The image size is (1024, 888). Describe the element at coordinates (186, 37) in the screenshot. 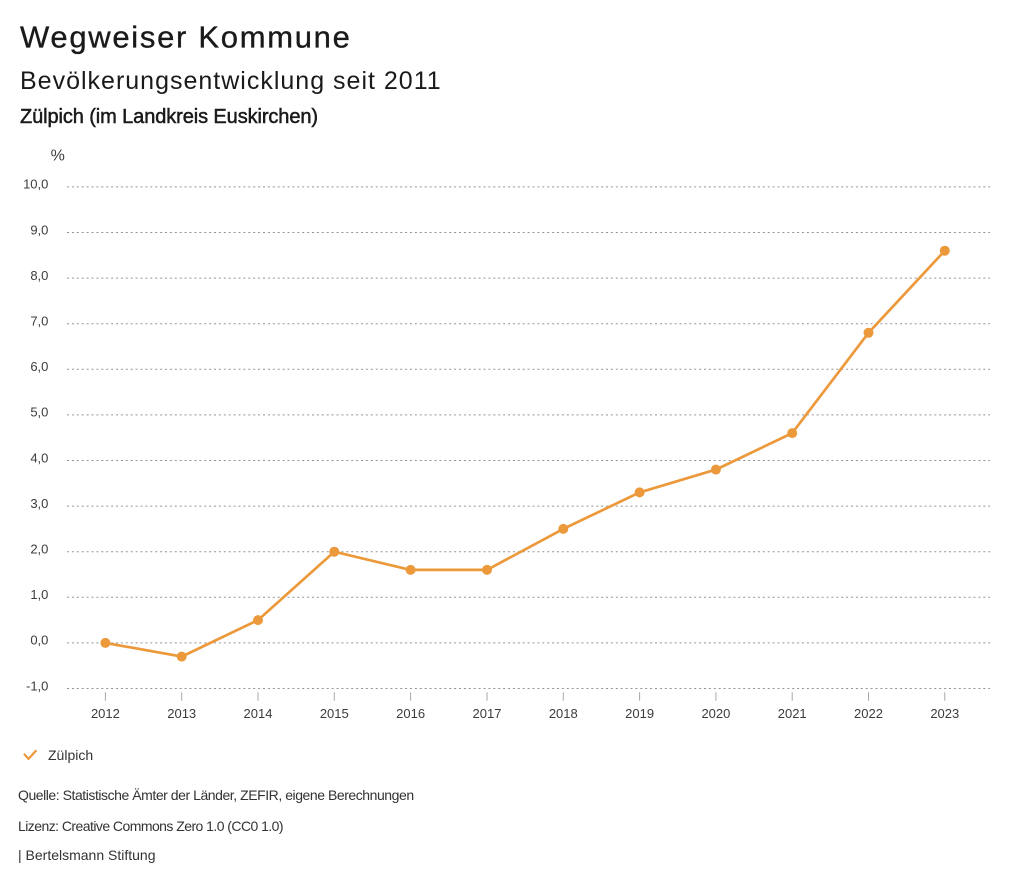

I see `svg-text: Wegweiser Kommune` at that location.